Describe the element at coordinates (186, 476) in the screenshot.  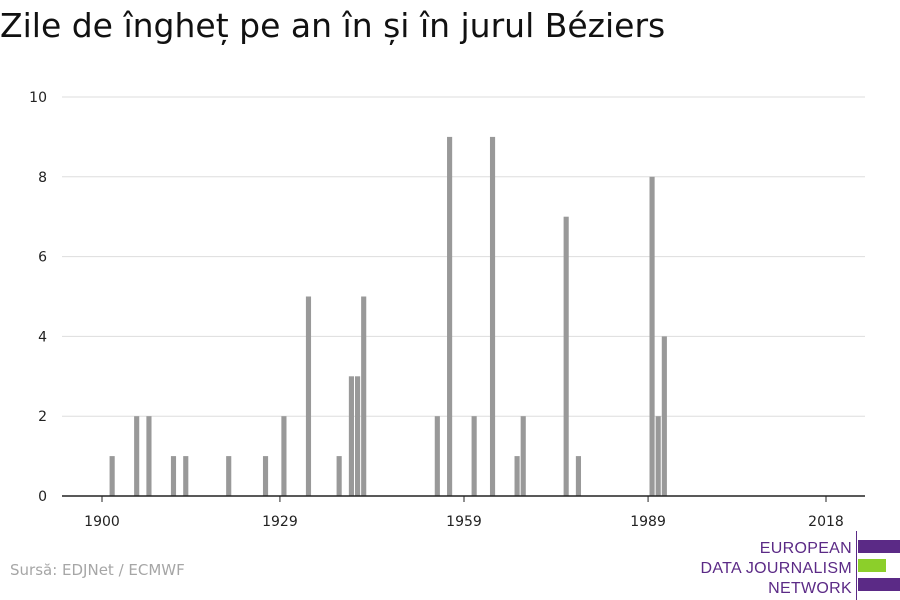
I see `bar-1913` at that location.